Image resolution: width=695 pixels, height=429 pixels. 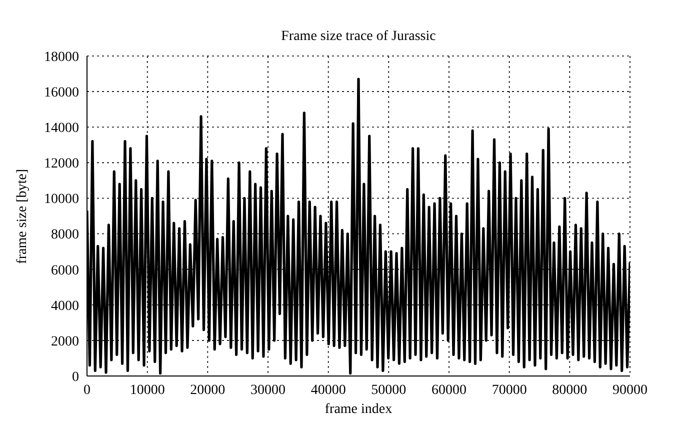 What do you see at coordinates (65, 342) in the screenshot?
I see `y-tick-label: 2000` at bounding box center [65, 342].